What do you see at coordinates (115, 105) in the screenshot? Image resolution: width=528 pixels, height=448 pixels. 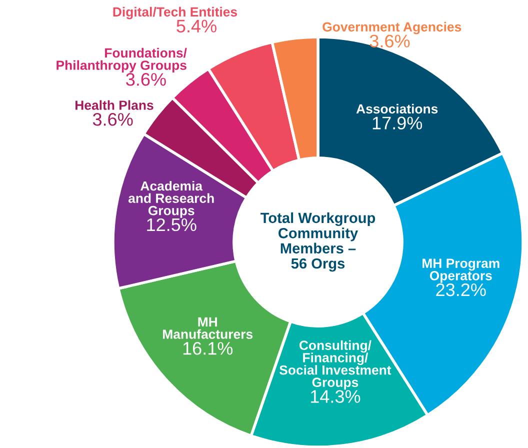 I see `slice-label: Health Plans` at bounding box center [115, 105].